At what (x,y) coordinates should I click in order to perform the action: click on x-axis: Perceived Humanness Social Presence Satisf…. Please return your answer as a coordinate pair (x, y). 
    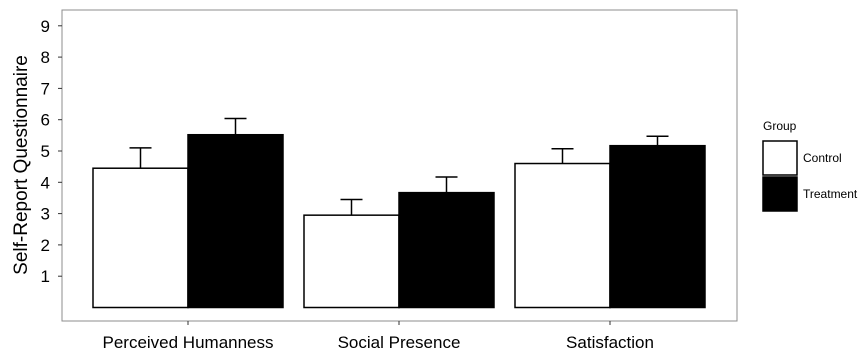
    Looking at the image, I should click on (378, 335).